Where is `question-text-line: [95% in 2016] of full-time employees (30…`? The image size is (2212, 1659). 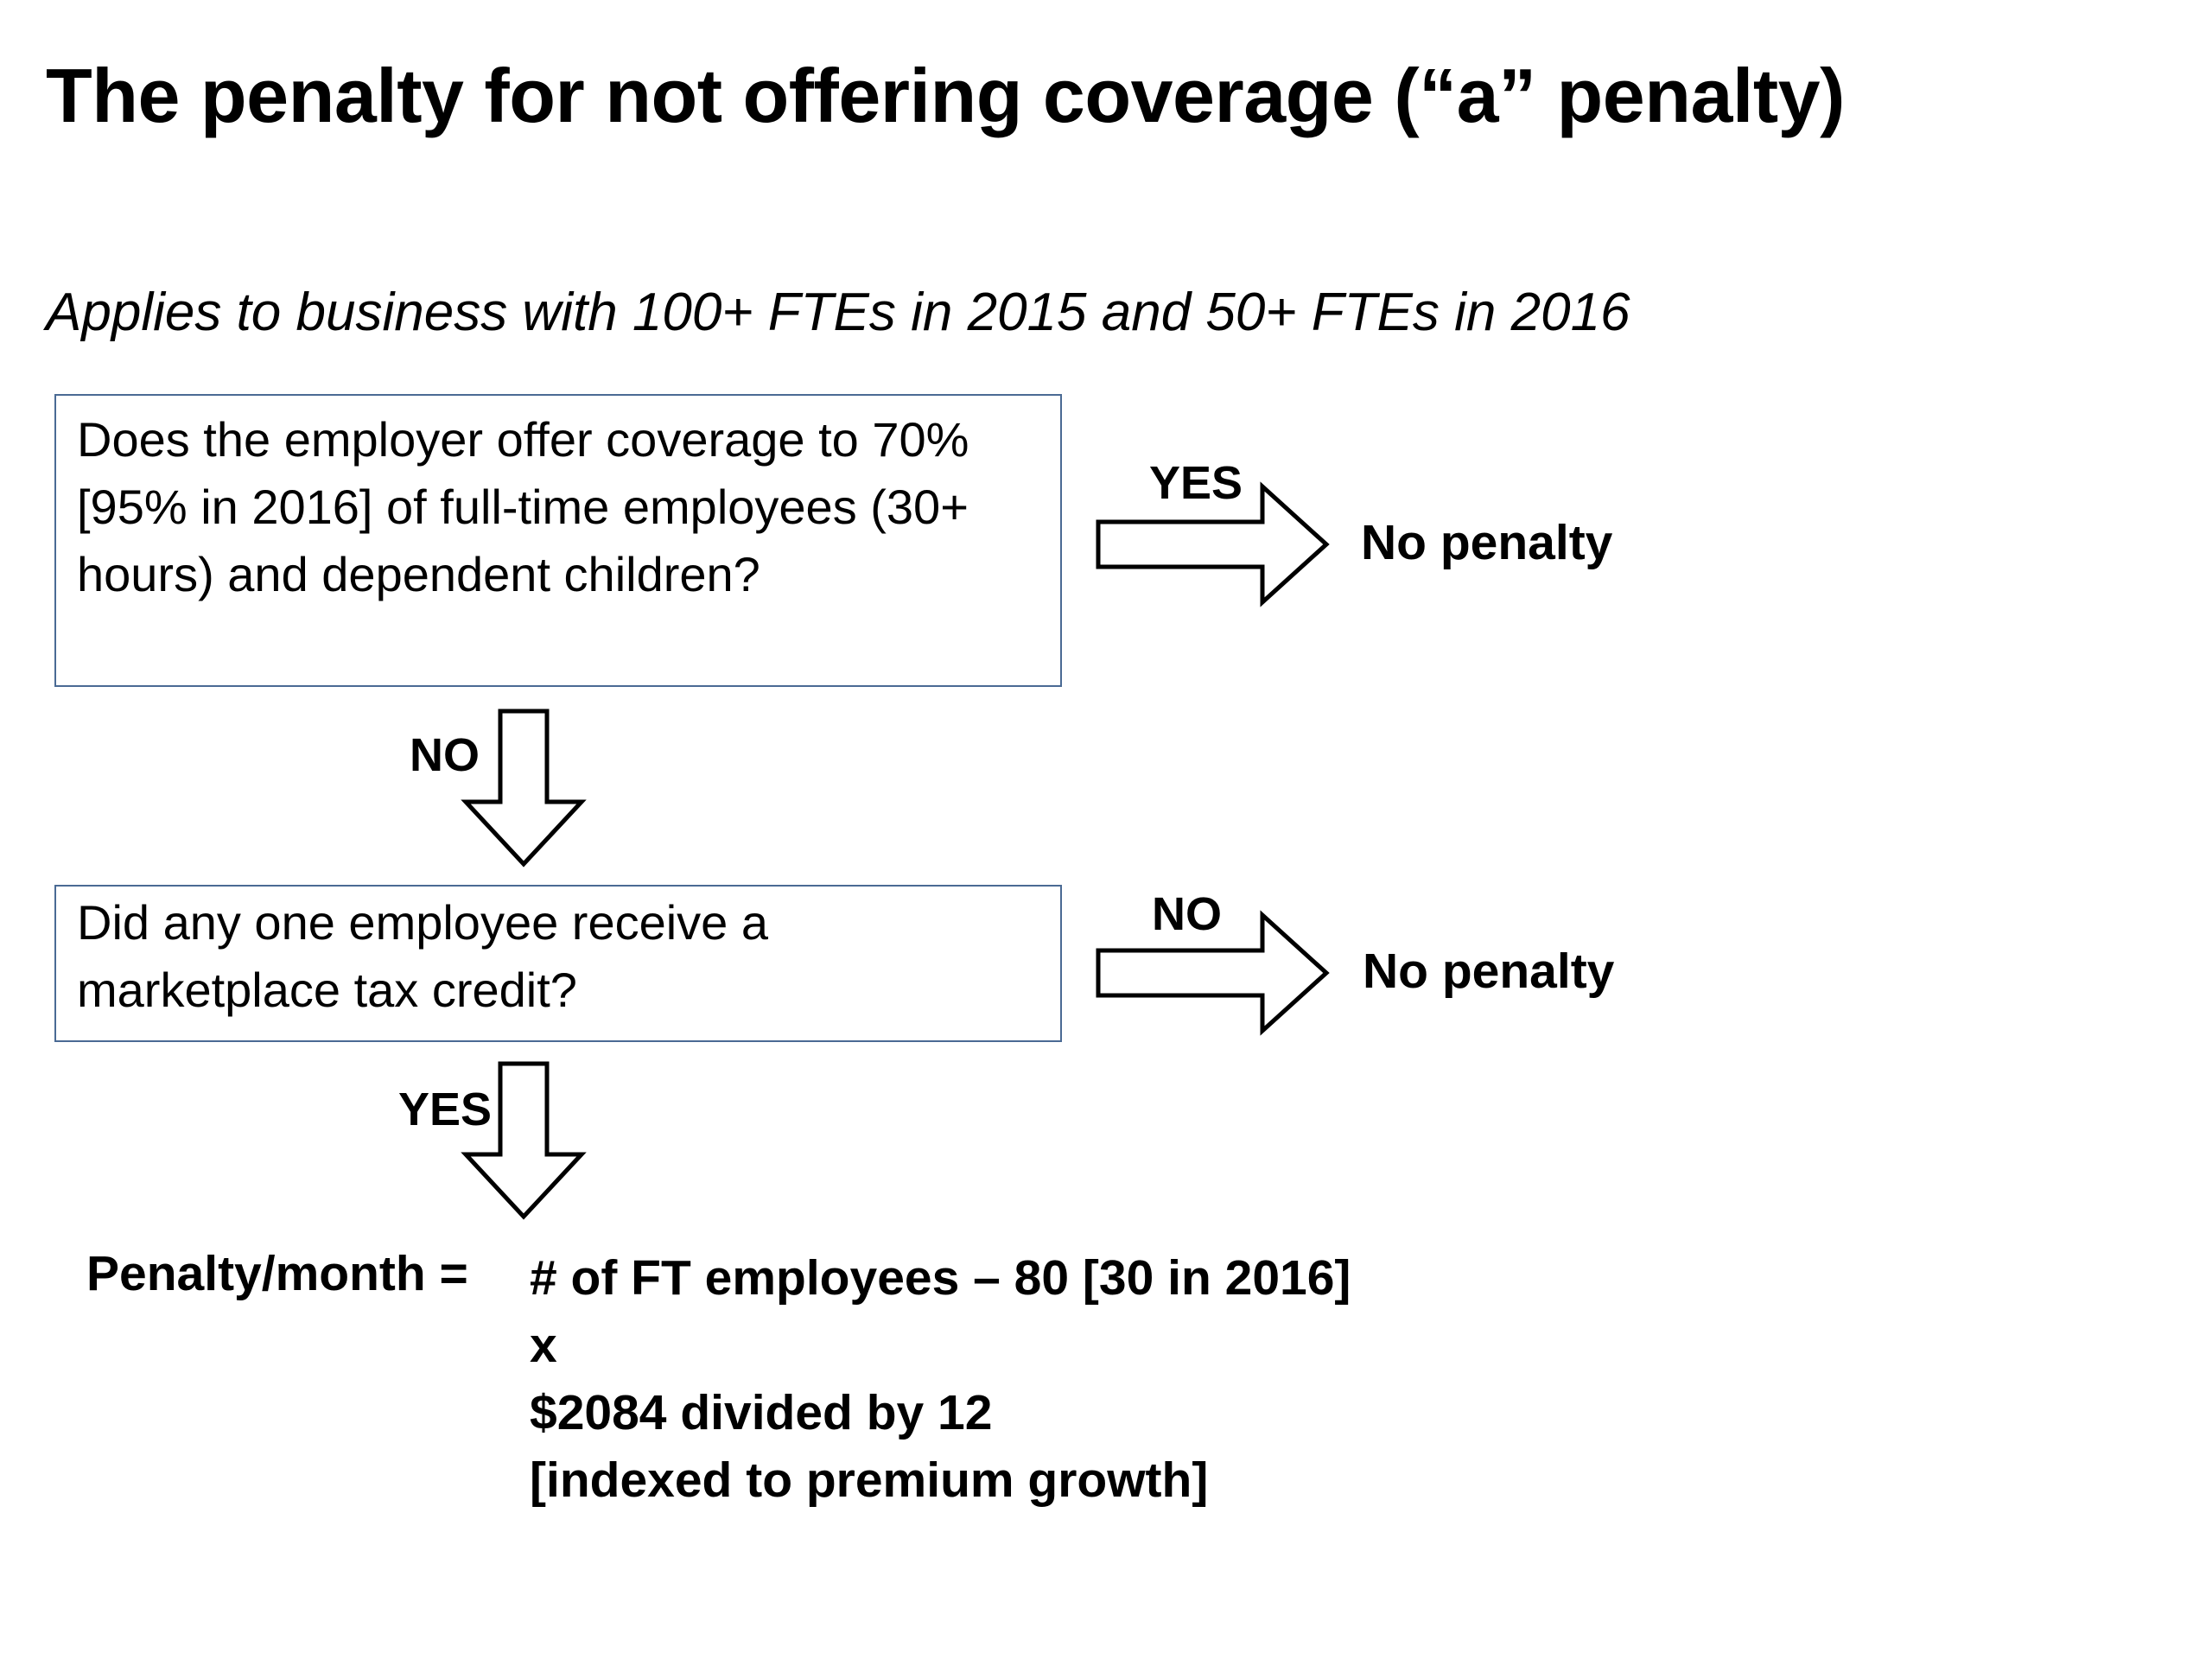
question-text-line: [95% in 2016] of full-time employees (30… is located at coordinates (523, 507).